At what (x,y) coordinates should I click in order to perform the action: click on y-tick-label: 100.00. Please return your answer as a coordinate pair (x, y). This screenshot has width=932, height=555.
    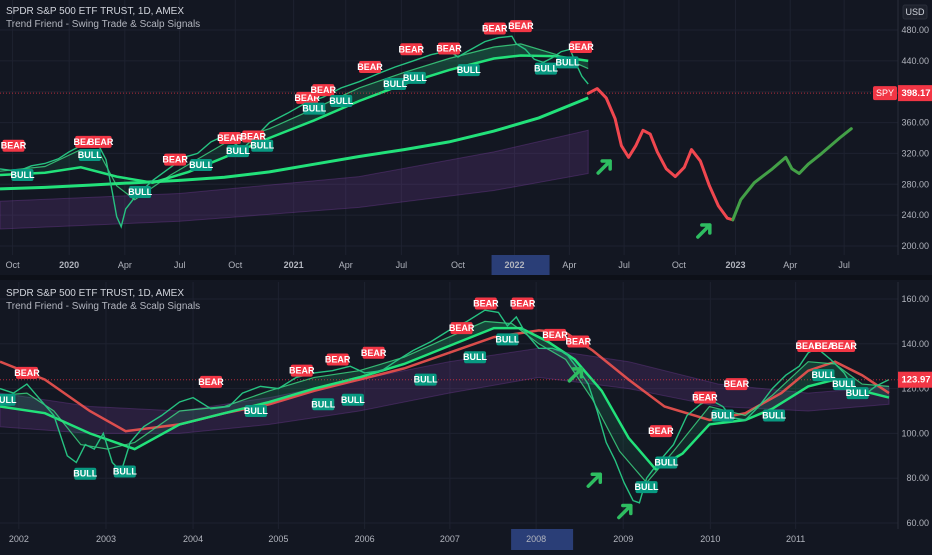
    Looking at the image, I should click on (915, 433).